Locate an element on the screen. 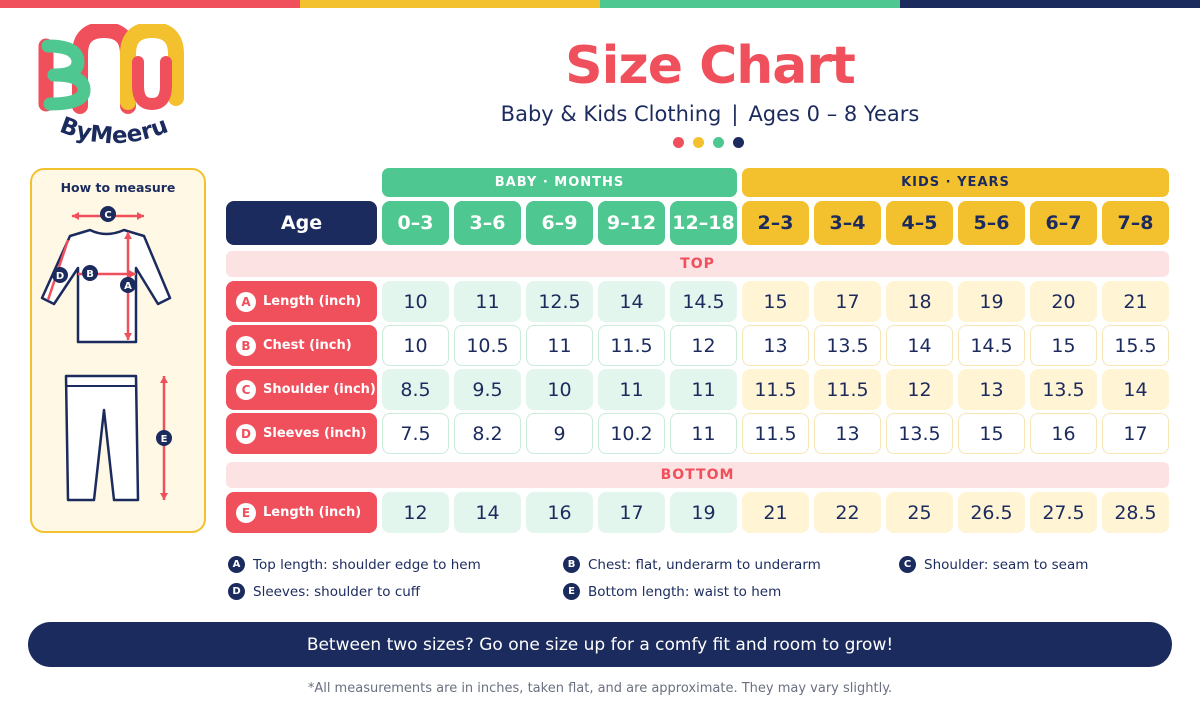 This screenshot has width=1200, height=720. group-header-kids: KIDS · YEARS is located at coordinates (955, 182).